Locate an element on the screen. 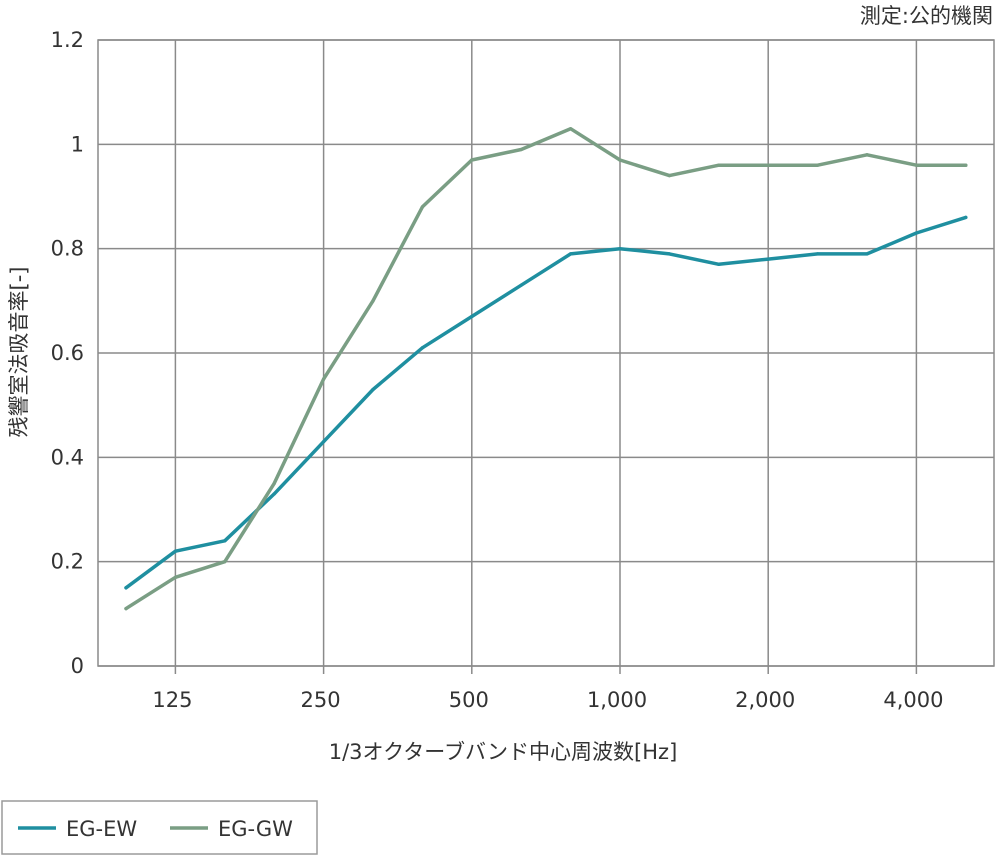 The width and height of the screenshot is (1000, 856). y-tick-label: 1.2 is located at coordinates (67, 40).